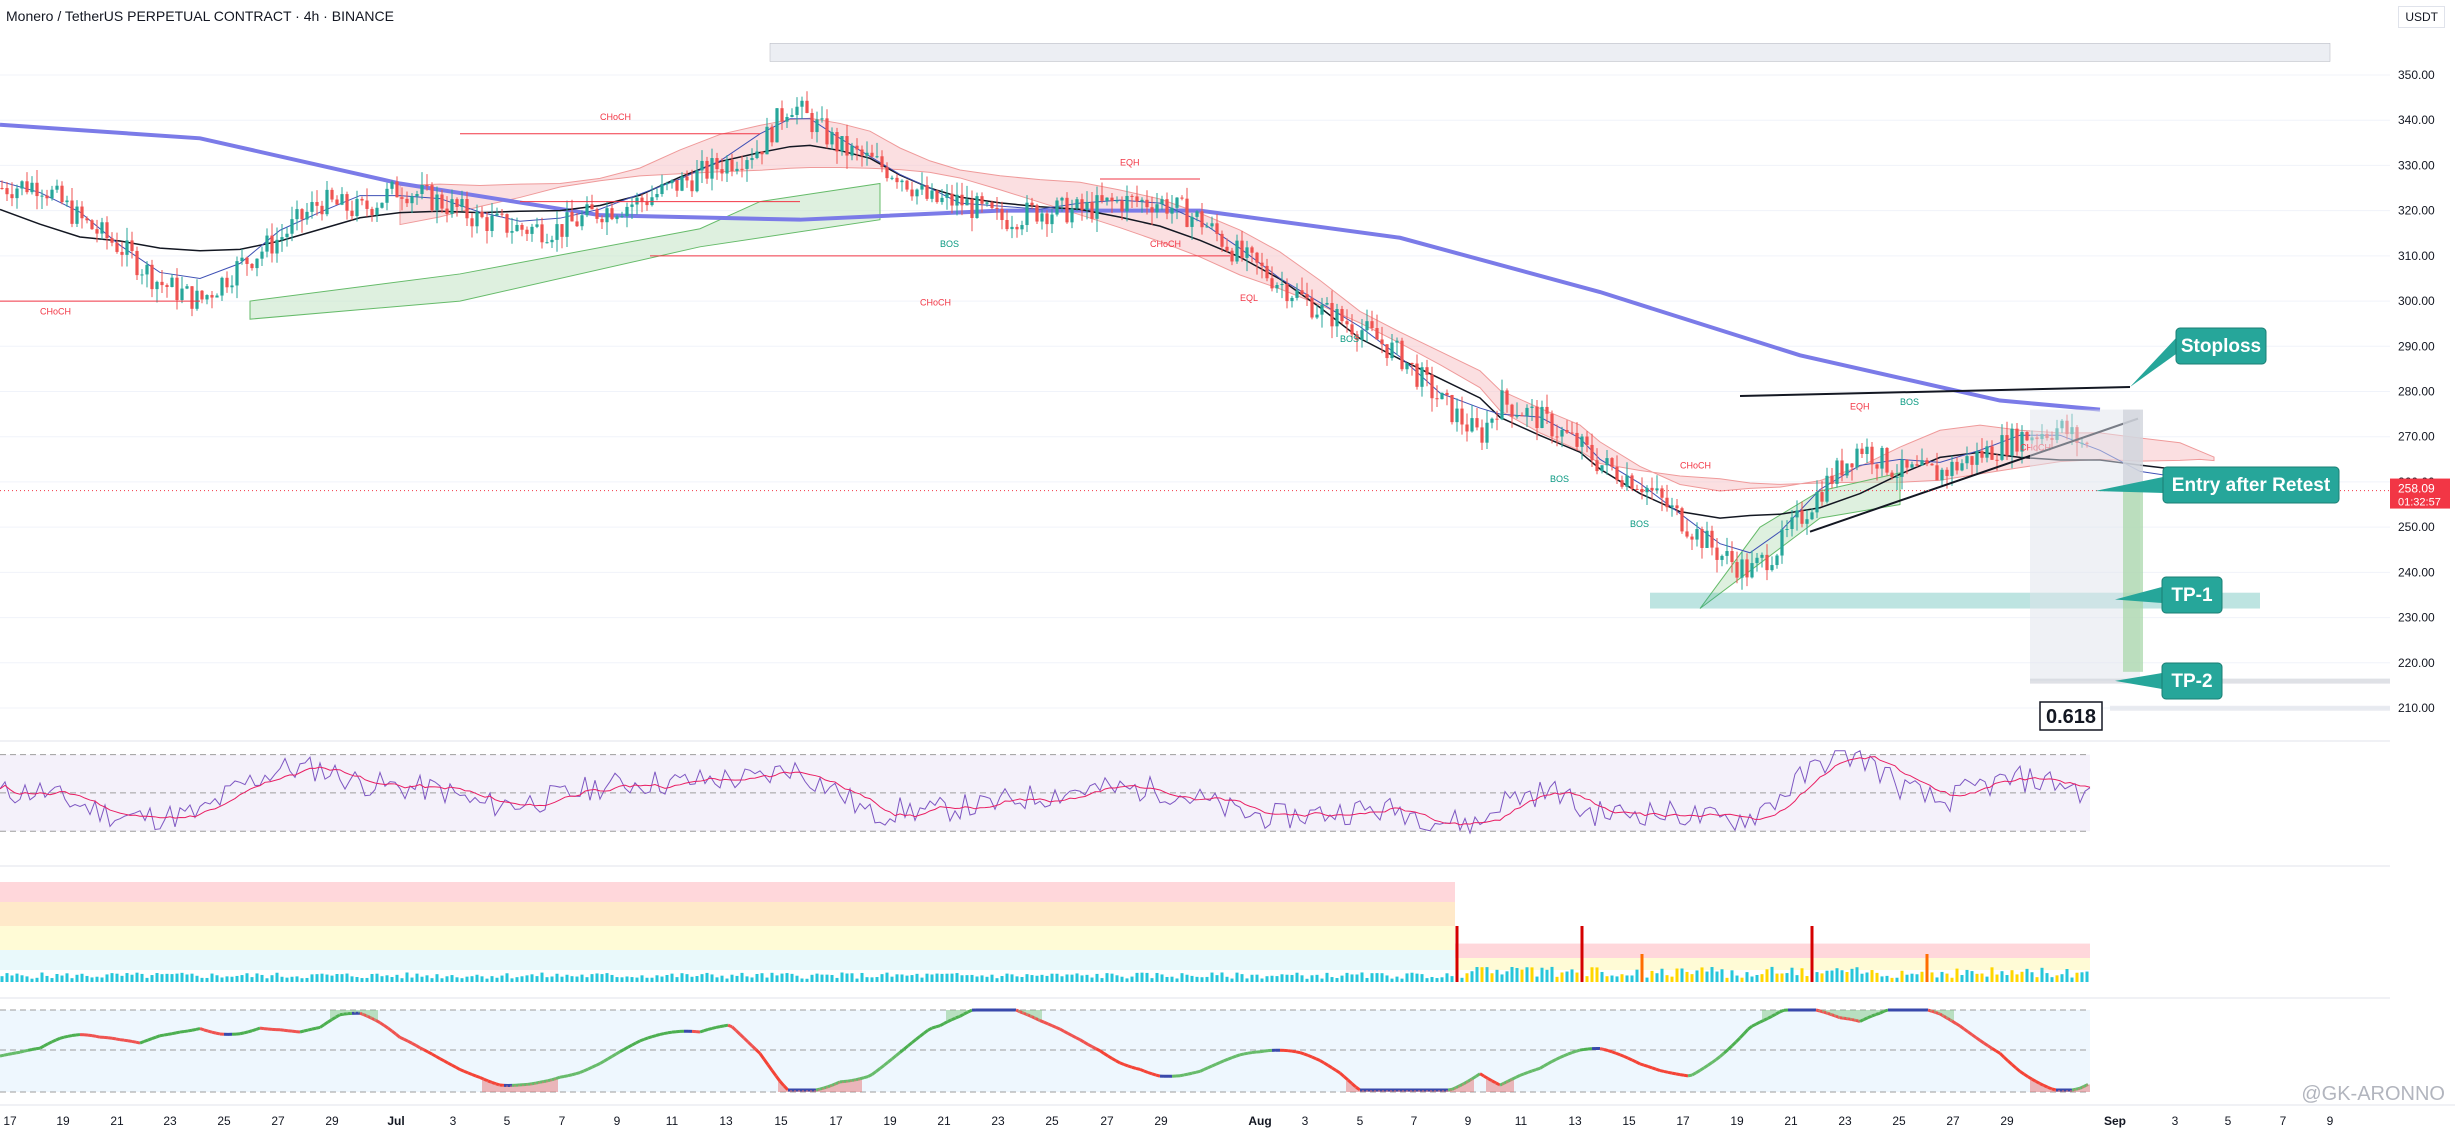  I want to click on time-tick-label: 25, so click(1052, 1121).